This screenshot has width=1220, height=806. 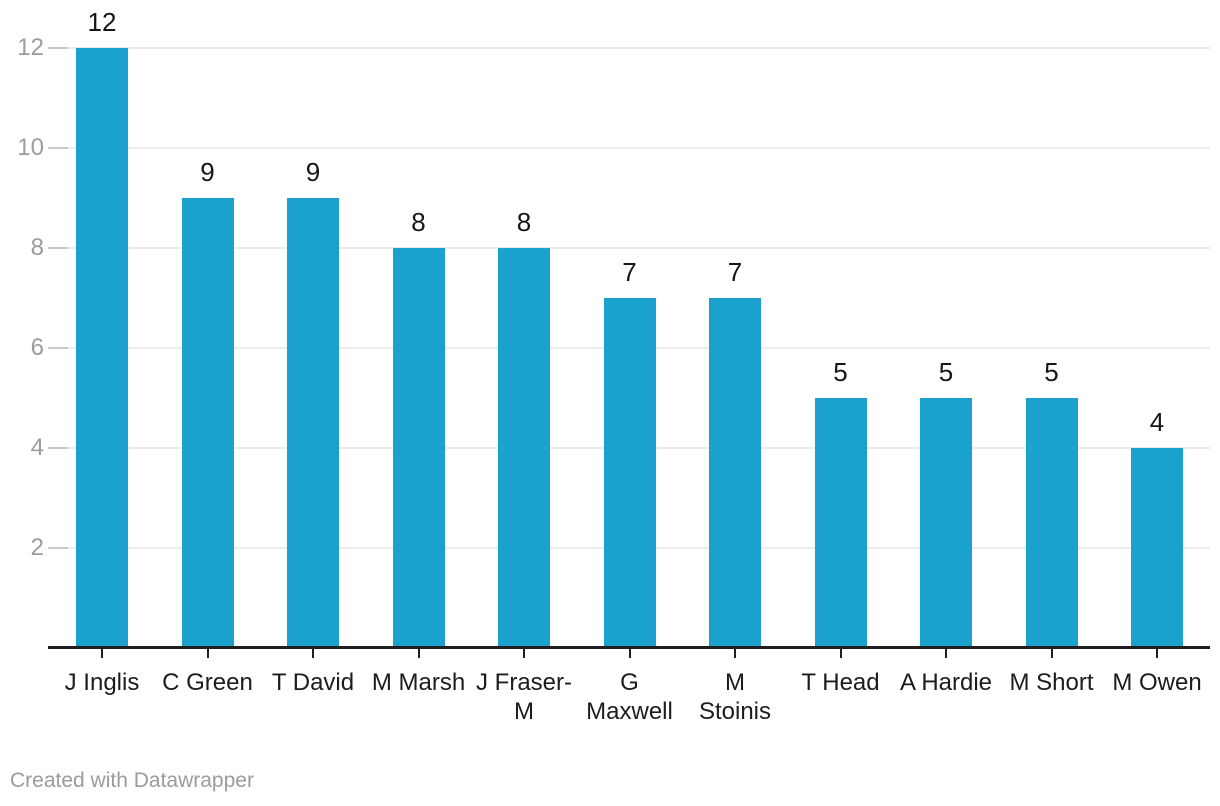 I want to click on y-axis-tick-label: 8, so click(x=37, y=247).